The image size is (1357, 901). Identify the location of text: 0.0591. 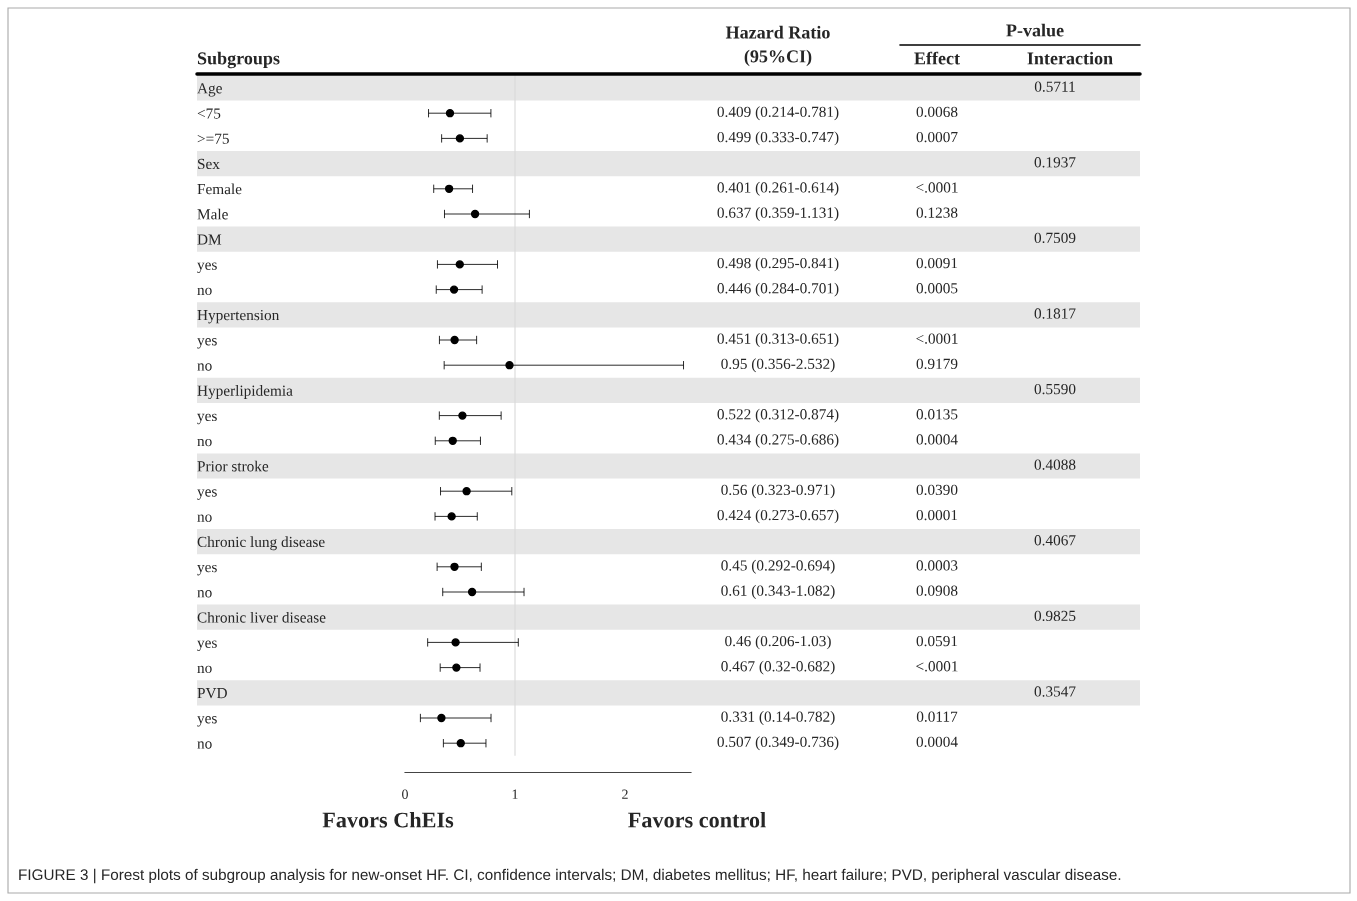
(937, 641).